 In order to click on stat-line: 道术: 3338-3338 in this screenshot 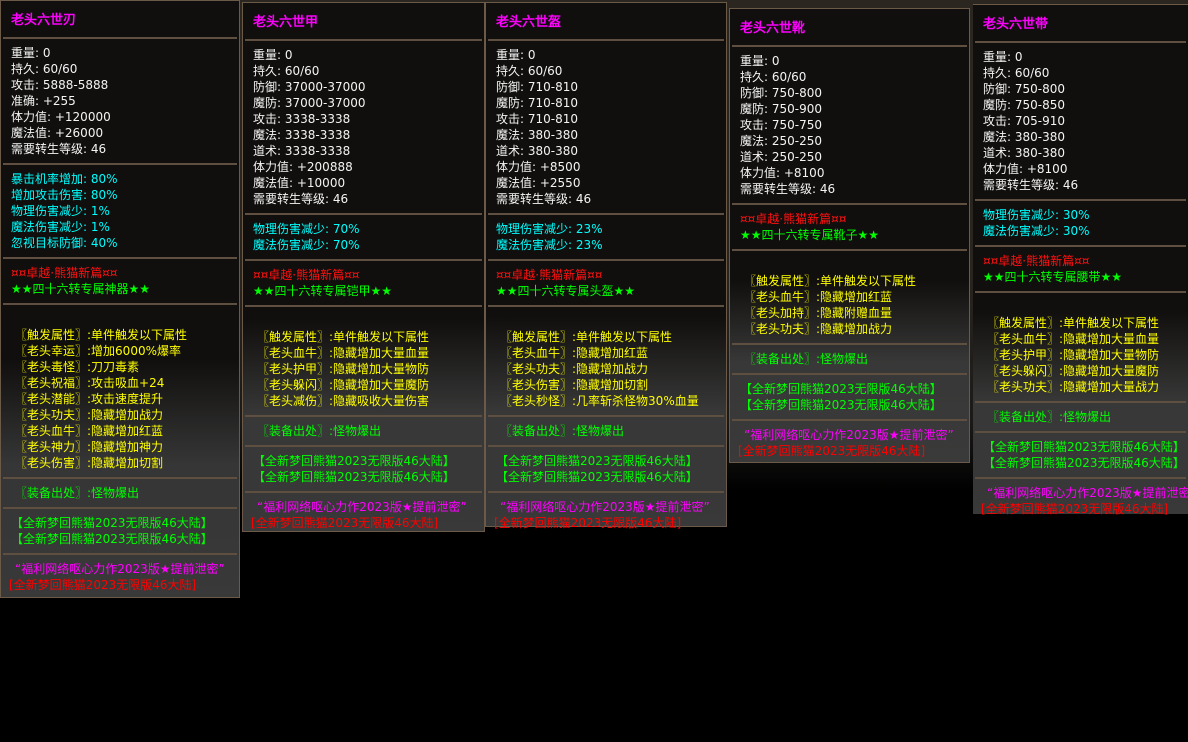, I will do `click(302, 151)`.